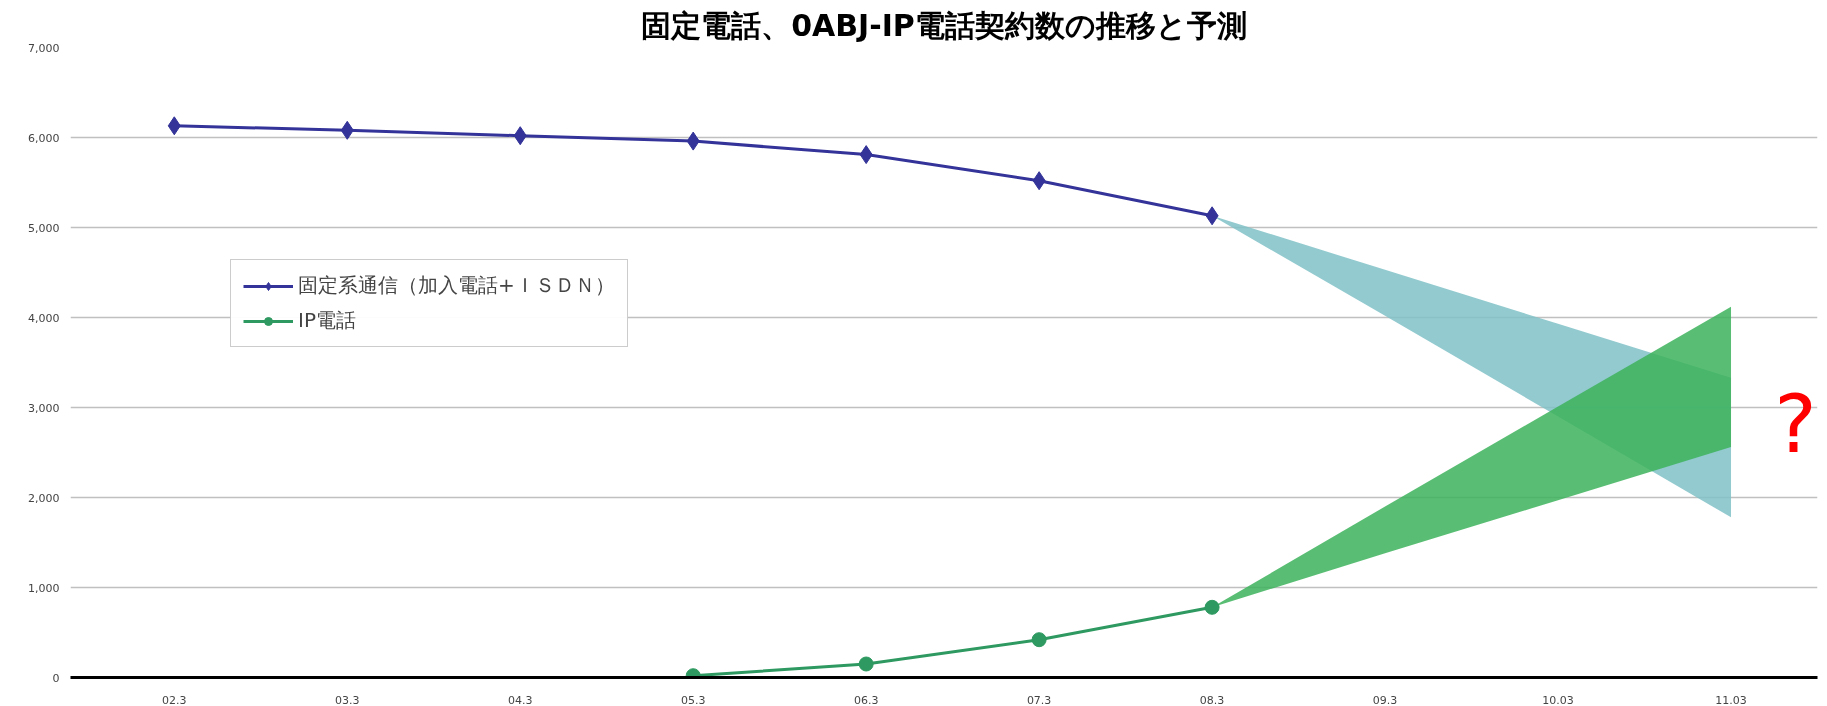 This screenshot has width=1827, height=706. What do you see at coordinates (1558, 699) in the screenshot?
I see `x-tick-label: 10.03` at bounding box center [1558, 699].